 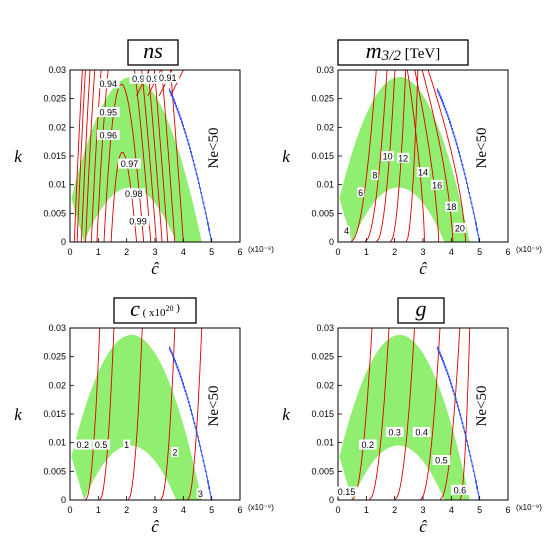 What do you see at coordinates (200, 494) in the screenshot?
I see `contour-label: 3` at bounding box center [200, 494].